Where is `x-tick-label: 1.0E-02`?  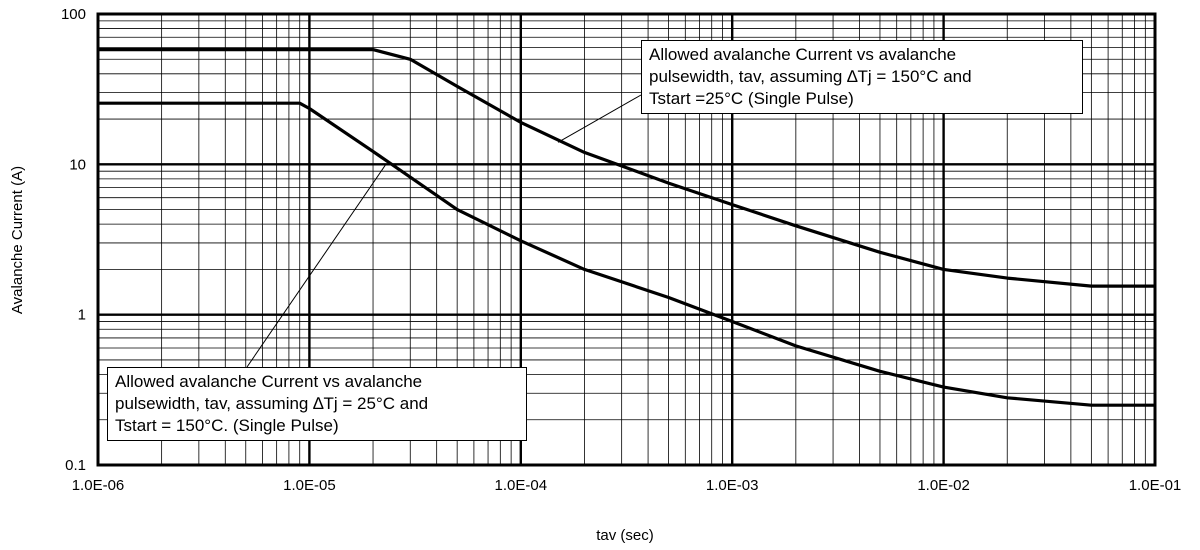
x-tick-label: 1.0E-02 is located at coordinates (943, 485).